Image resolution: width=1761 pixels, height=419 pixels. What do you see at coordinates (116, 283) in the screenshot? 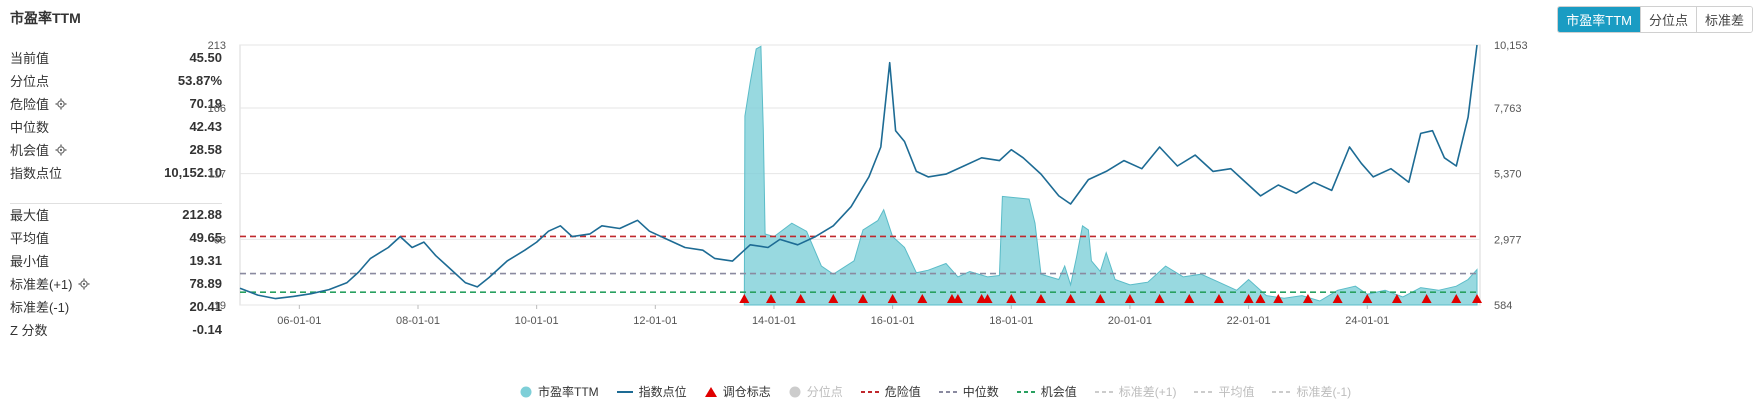
I see `stat-row: 标准差(+1) 78.89` at bounding box center [116, 283].